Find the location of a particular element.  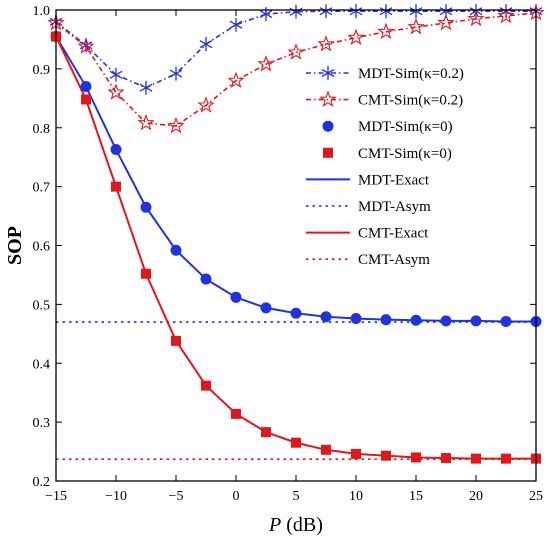

series-line is located at coordinates (295, 49).